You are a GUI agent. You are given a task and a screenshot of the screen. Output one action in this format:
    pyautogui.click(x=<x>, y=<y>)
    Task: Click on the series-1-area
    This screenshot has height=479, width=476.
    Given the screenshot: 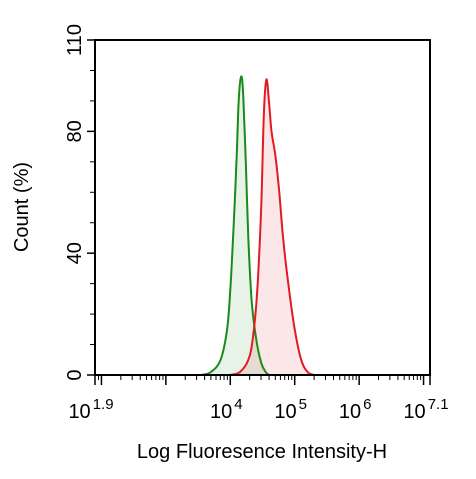 What is the action you would take?
    pyautogui.click(x=235, y=225)
    